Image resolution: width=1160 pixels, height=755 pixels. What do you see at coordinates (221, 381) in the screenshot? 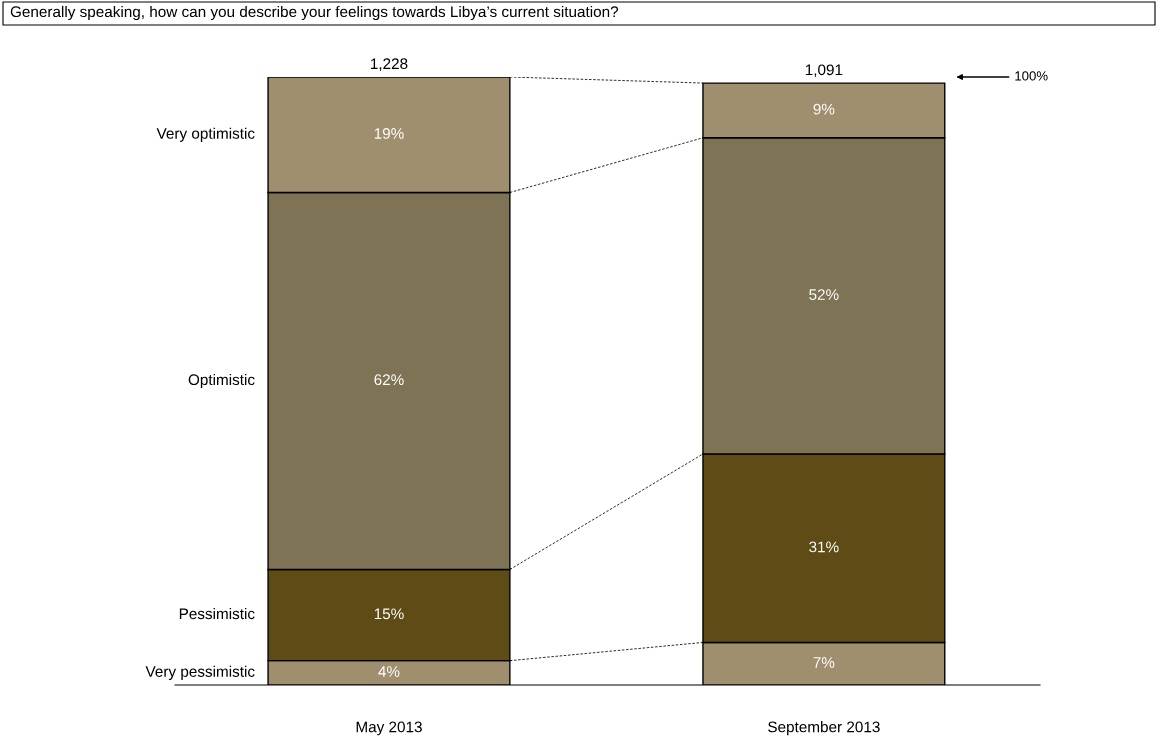
I see `series-label: Optimistic` at bounding box center [221, 381].